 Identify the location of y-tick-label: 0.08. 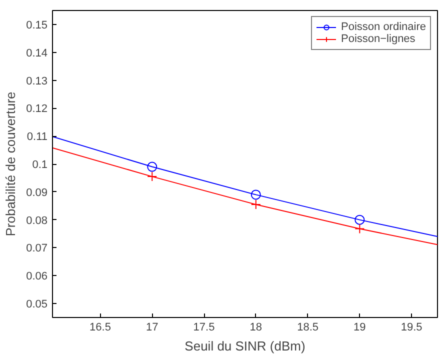
(37, 220).